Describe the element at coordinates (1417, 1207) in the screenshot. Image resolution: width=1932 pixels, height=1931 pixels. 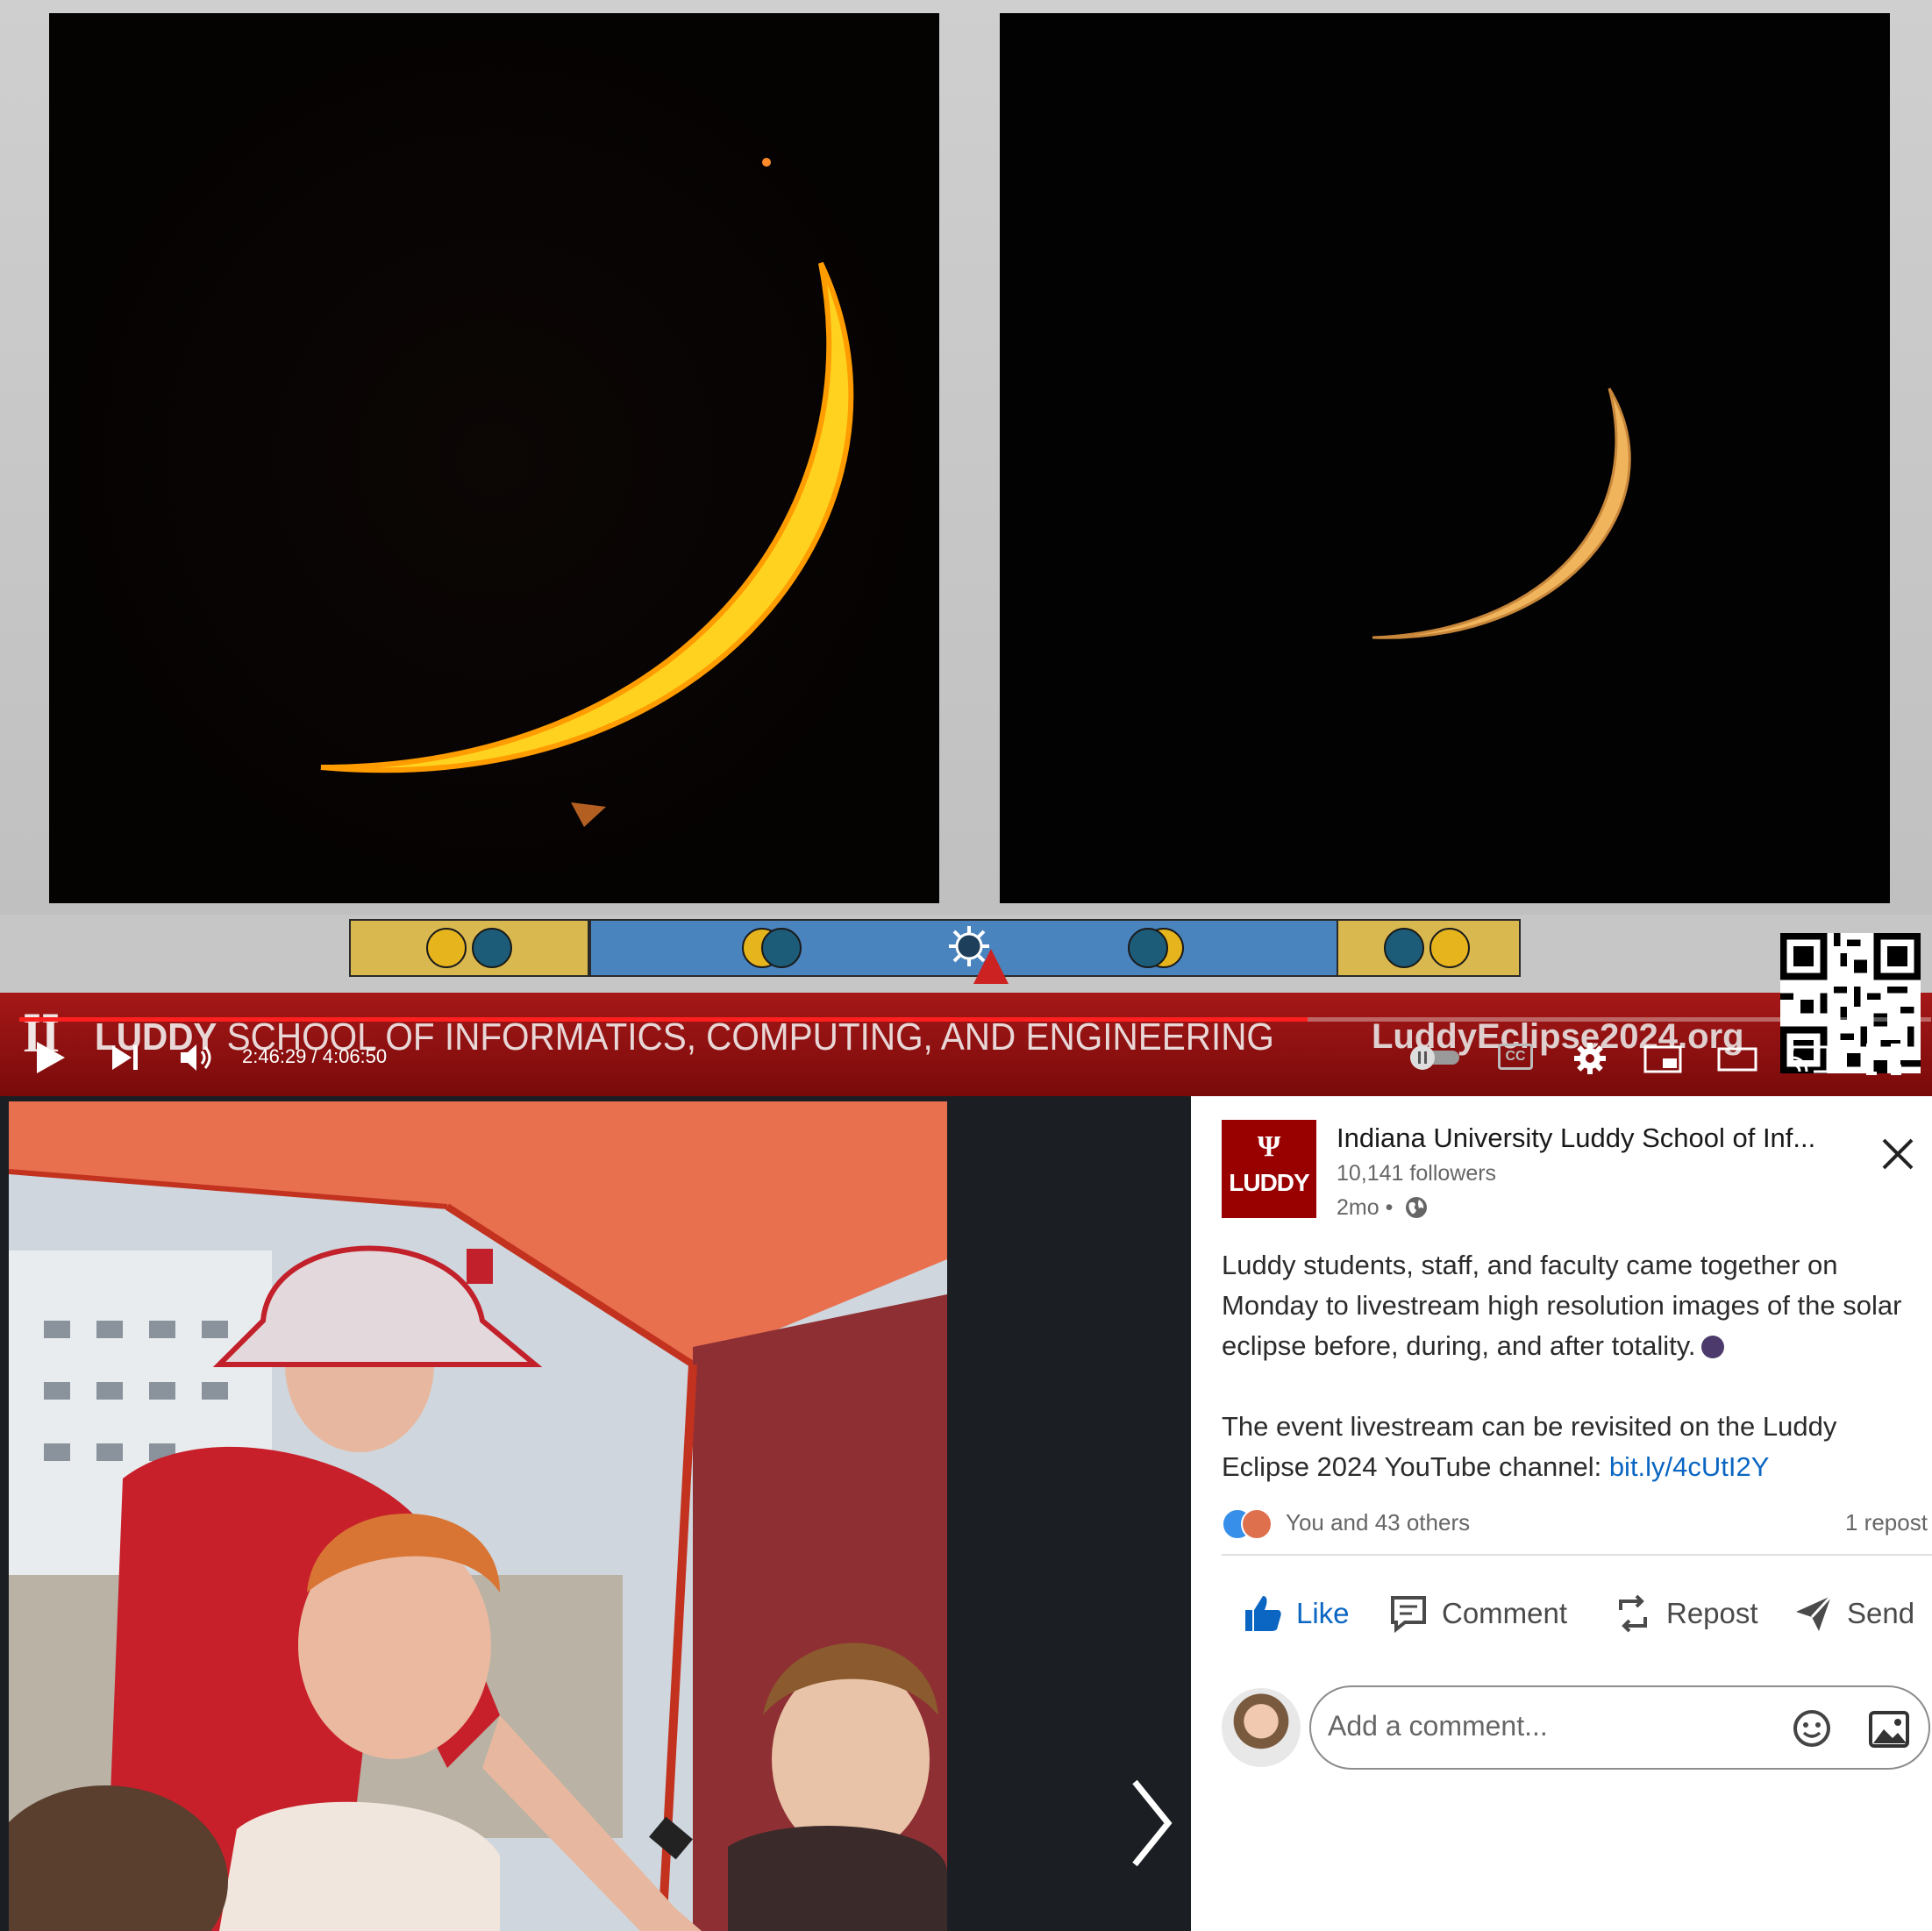
I see `globe-icon` at that location.